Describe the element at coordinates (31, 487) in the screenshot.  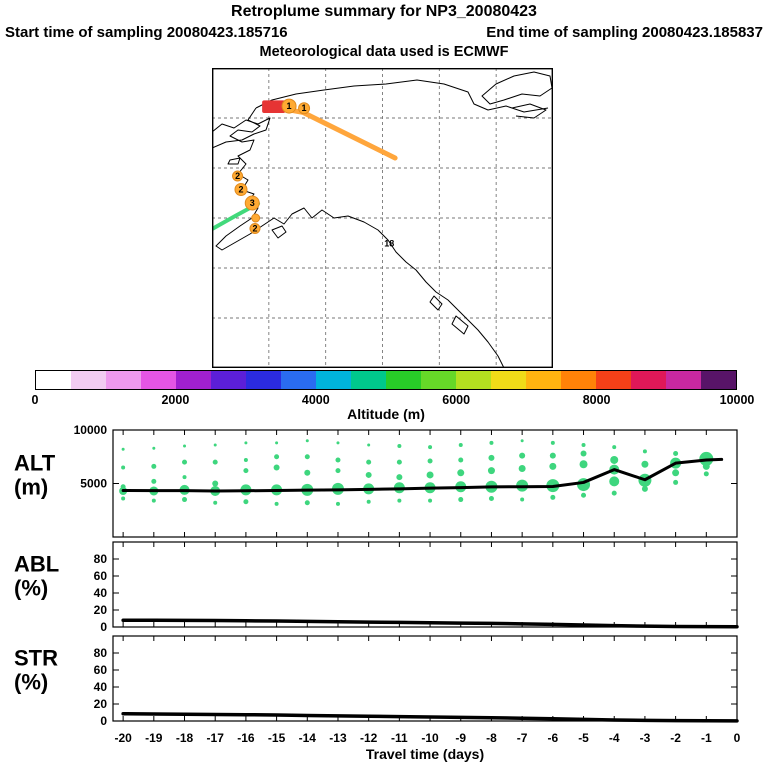
I see `alt-axis-unit: (m)` at that location.